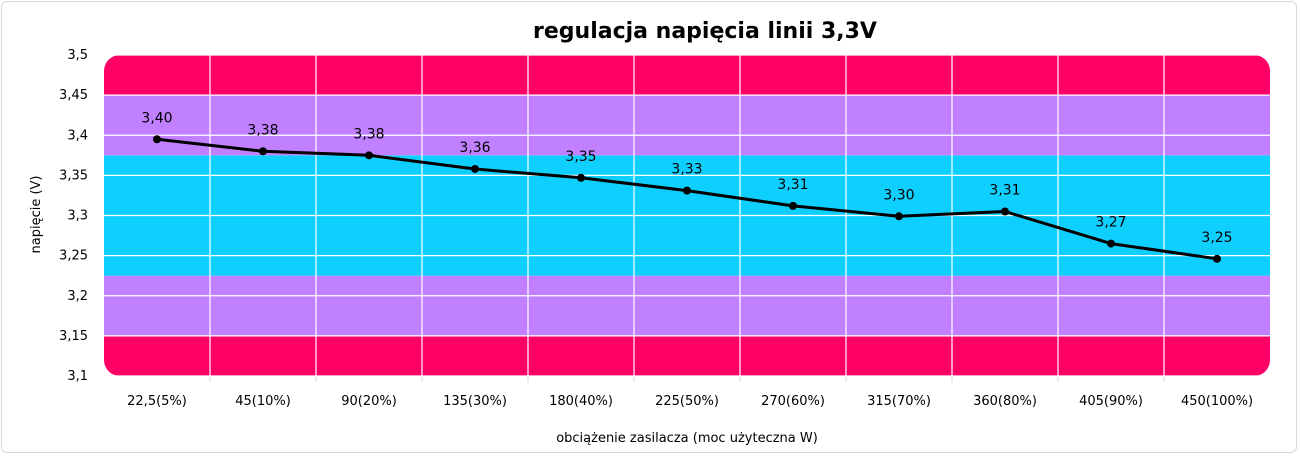  I want to click on x-tick-label: 315(70%), so click(899, 401).